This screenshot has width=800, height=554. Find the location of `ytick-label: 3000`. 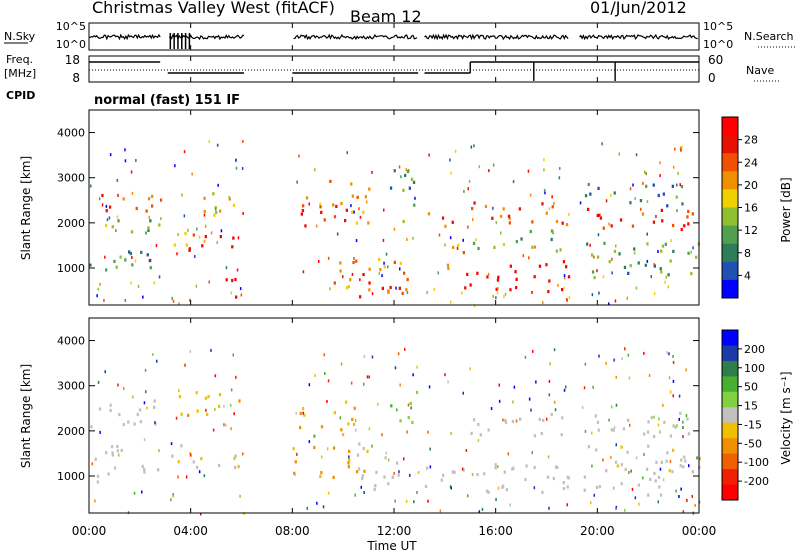

ytick-label: 3000 is located at coordinates (71, 178).